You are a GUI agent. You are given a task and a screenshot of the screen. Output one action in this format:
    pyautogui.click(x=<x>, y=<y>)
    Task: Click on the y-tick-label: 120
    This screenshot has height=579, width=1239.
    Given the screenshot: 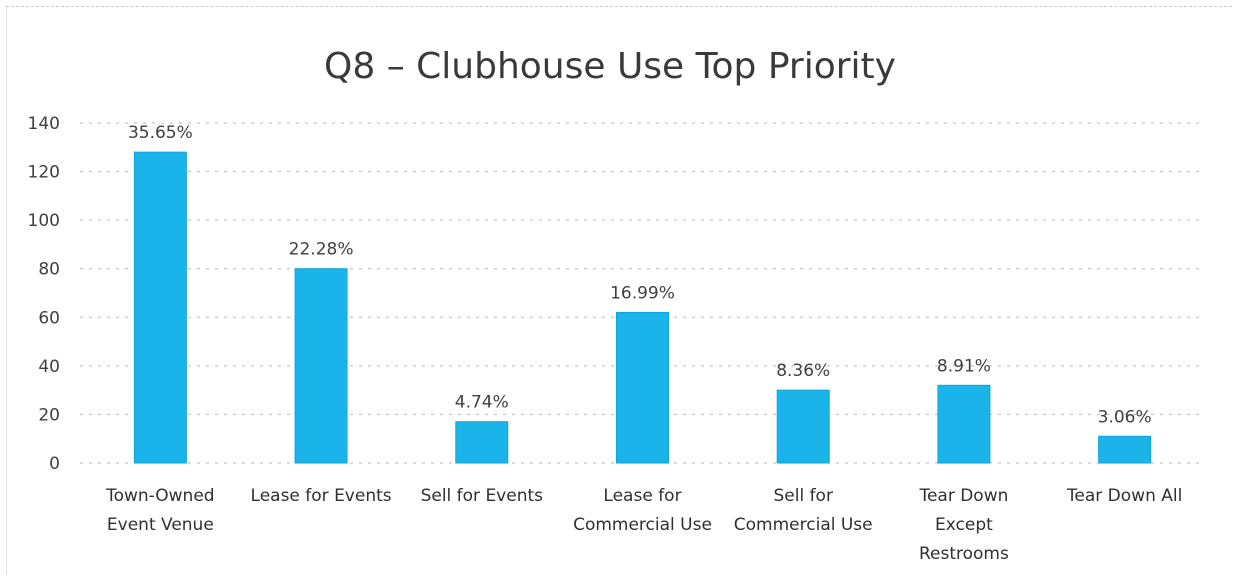 What is the action you would take?
    pyautogui.click(x=44, y=173)
    